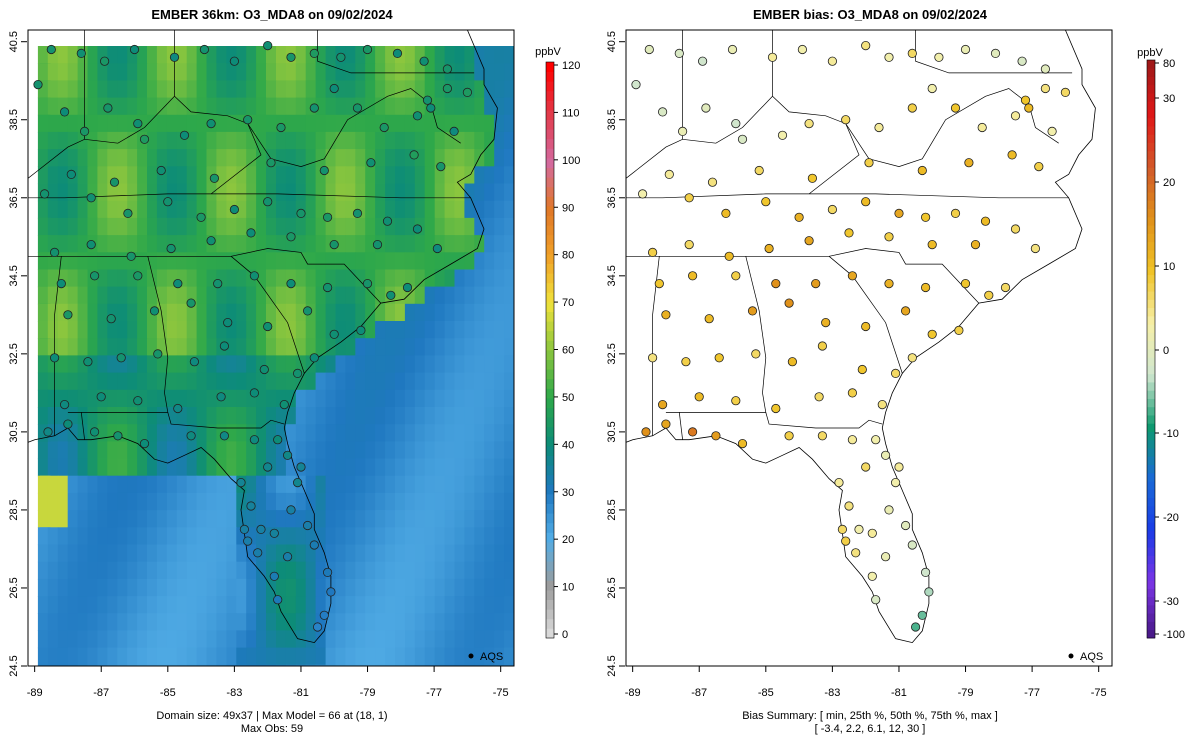  I want to click on bias-legend-label: AQS, so click(1091, 657).